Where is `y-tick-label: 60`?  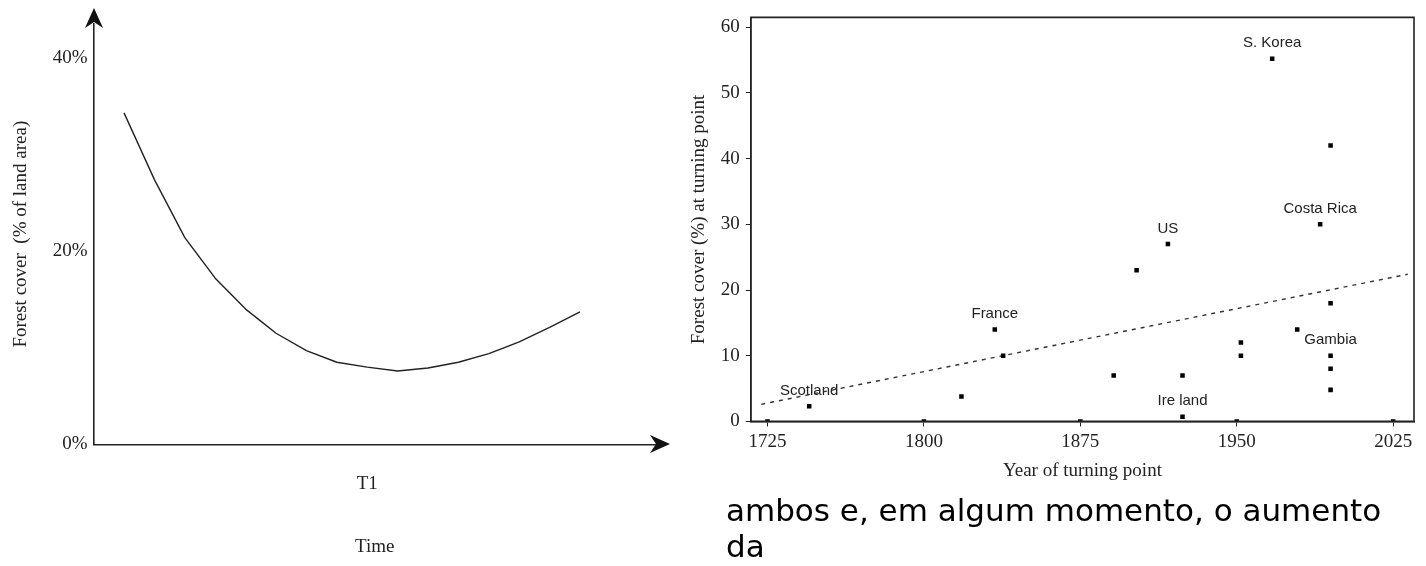
y-tick-label: 60 is located at coordinates (730, 26).